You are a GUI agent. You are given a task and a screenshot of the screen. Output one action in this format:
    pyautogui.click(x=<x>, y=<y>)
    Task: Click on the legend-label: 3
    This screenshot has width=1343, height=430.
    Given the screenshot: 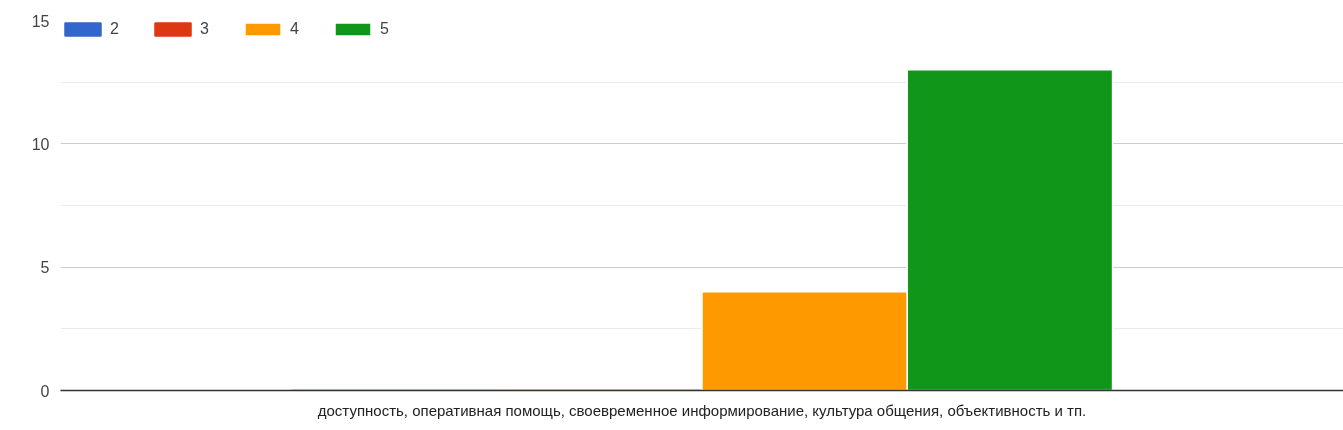 What is the action you would take?
    pyautogui.click(x=205, y=29)
    